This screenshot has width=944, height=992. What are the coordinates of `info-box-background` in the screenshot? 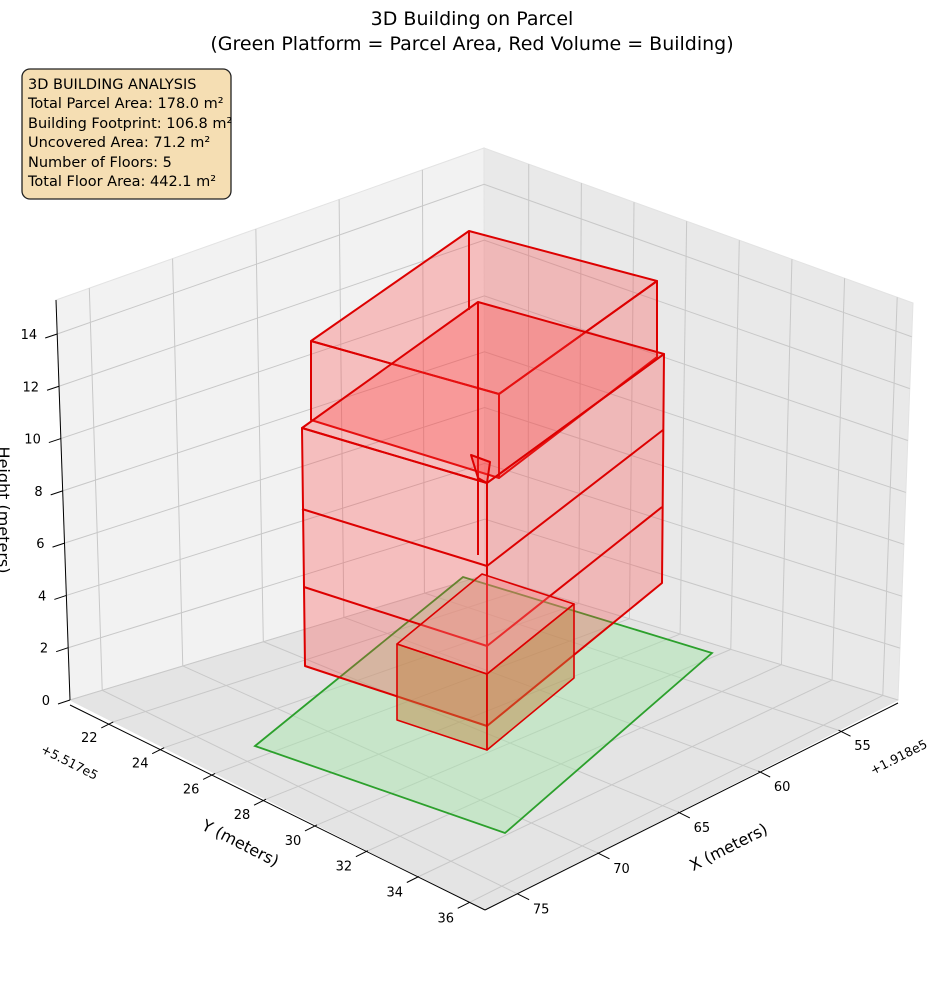 It's located at (126, 134).